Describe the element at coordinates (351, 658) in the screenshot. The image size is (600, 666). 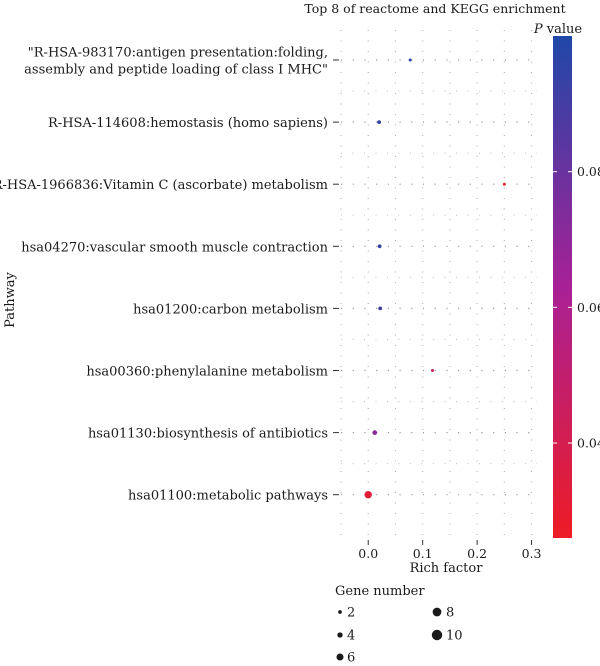
I see `size-legend-label: 6` at that location.